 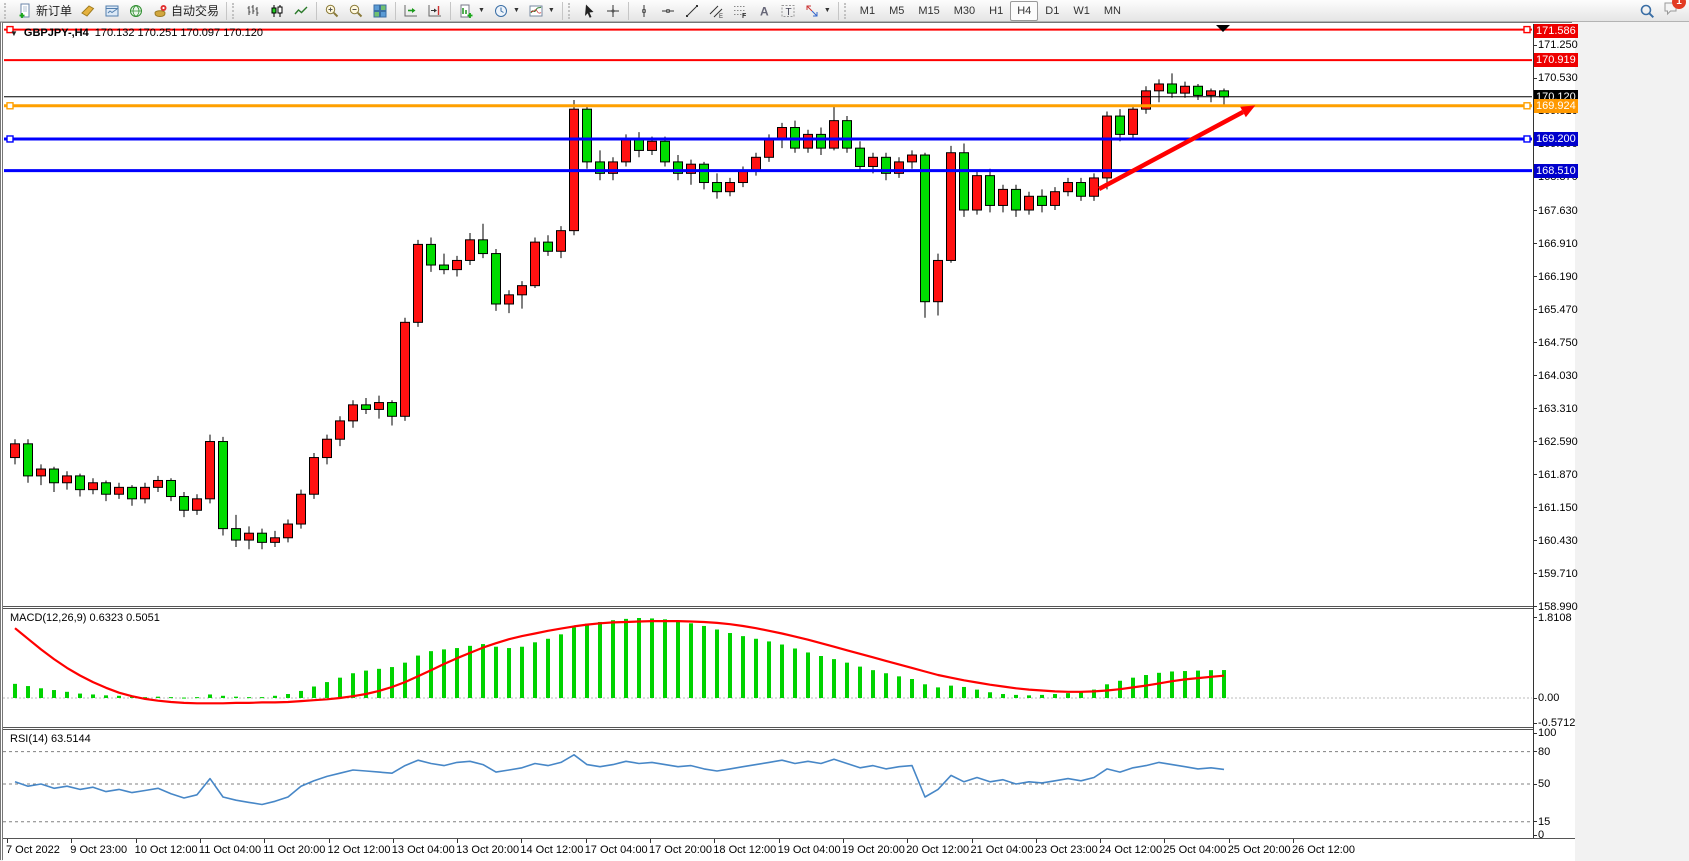 What do you see at coordinates (768, 784) in the screenshot?
I see `rsi-indicator-pane: RSI(14) 63.5144` at bounding box center [768, 784].